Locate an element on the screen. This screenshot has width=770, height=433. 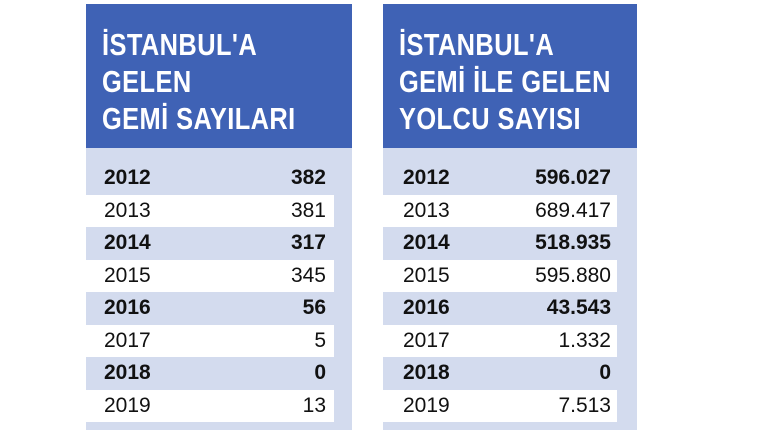
ship-count-header: İSTANBUL'A GELEN GEMİ SAYILARI is located at coordinates (219, 76).